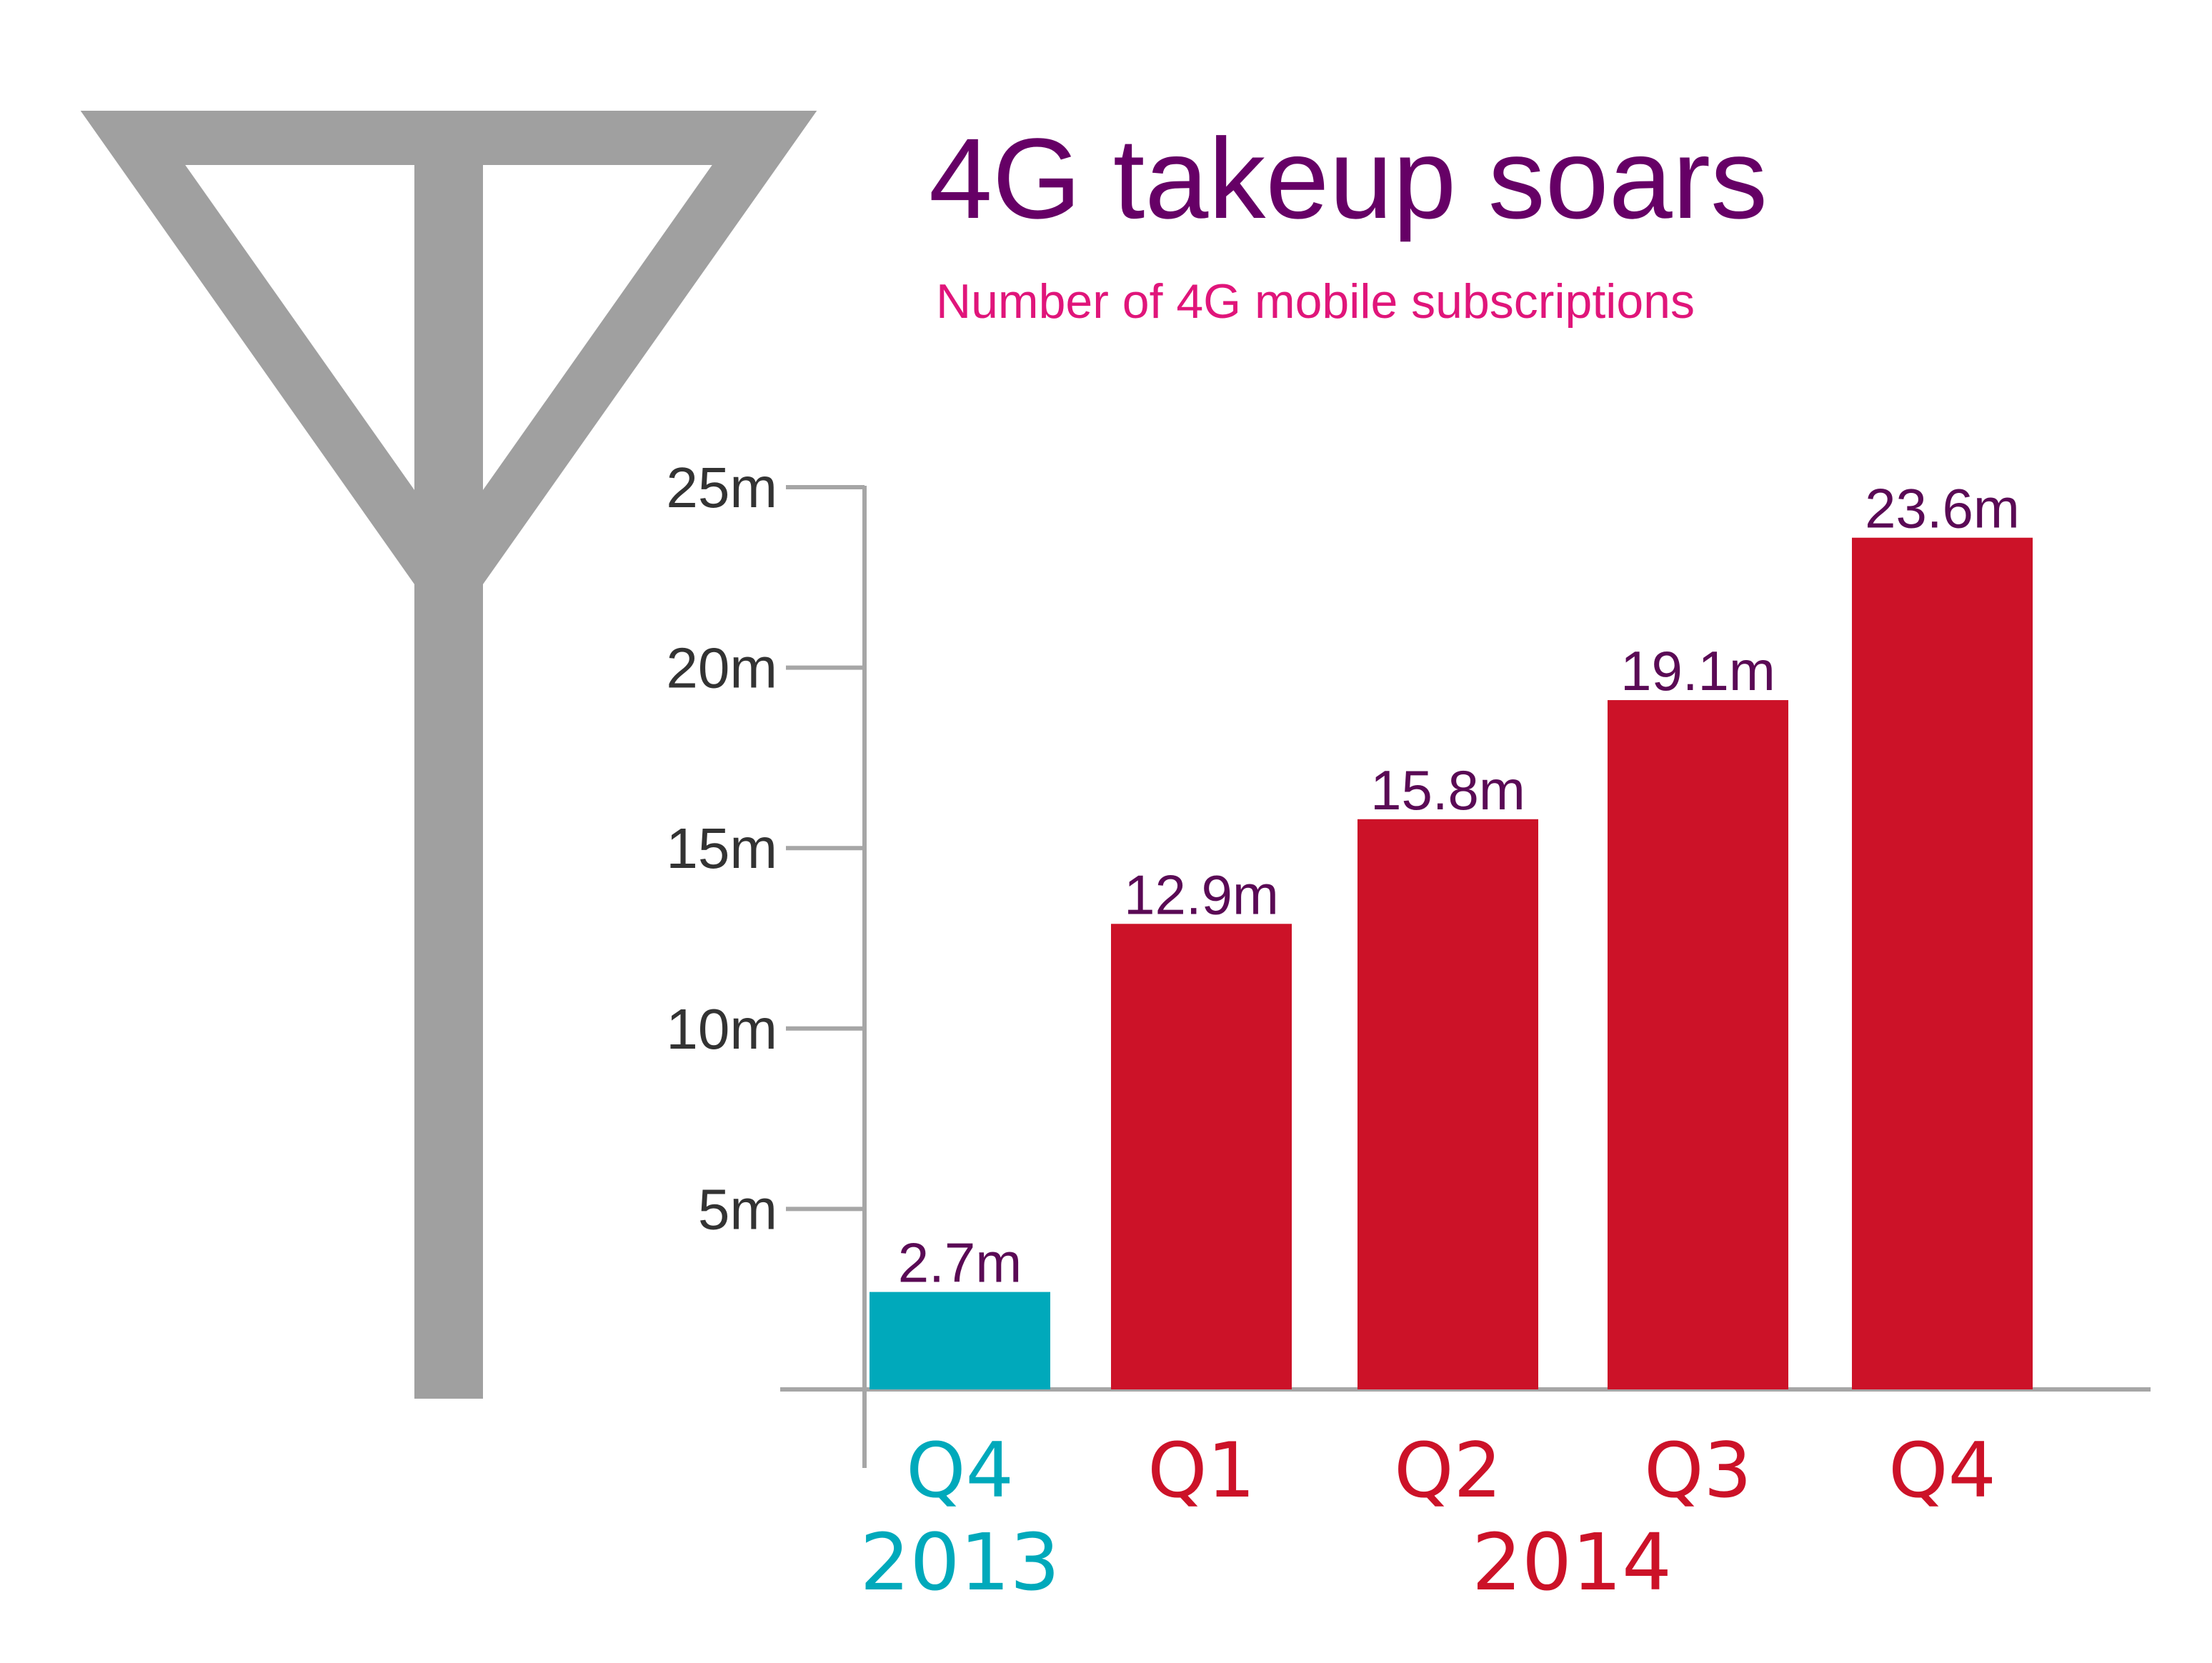 Image resolution: width=2212 pixels, height=1663 pixels. What do you see at coordinates (1697, 670) in the screenshot?
I see `bar-value-label: 19.1m` at bounding box center [1697, 670].